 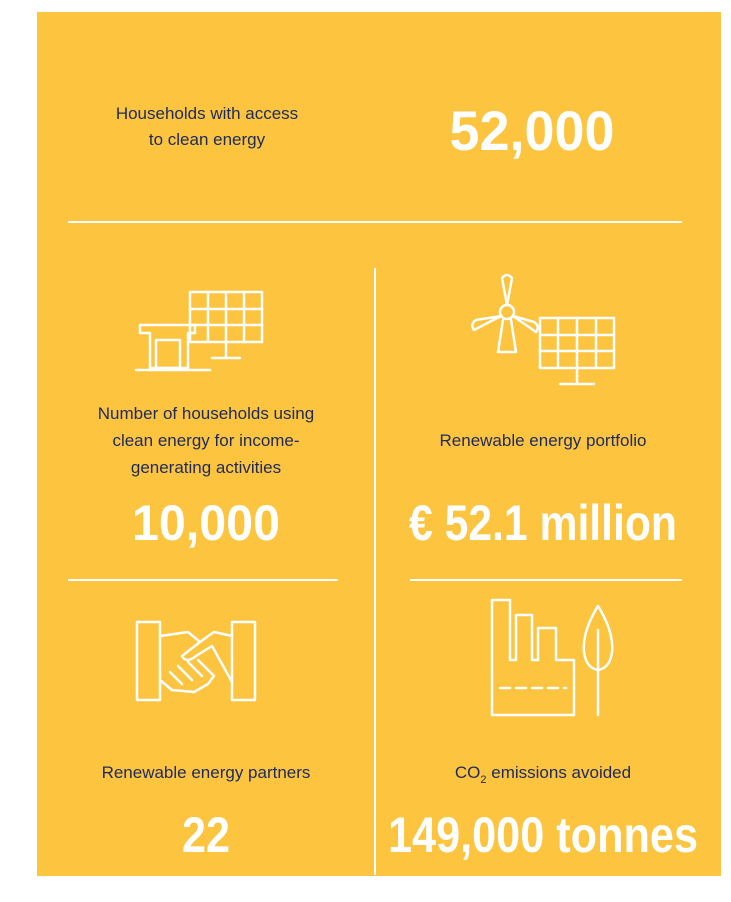 What do you see at coordinates (543, 329) in the screenshot?
I see `wind-solar-icon` at bounding box center [543, 329].